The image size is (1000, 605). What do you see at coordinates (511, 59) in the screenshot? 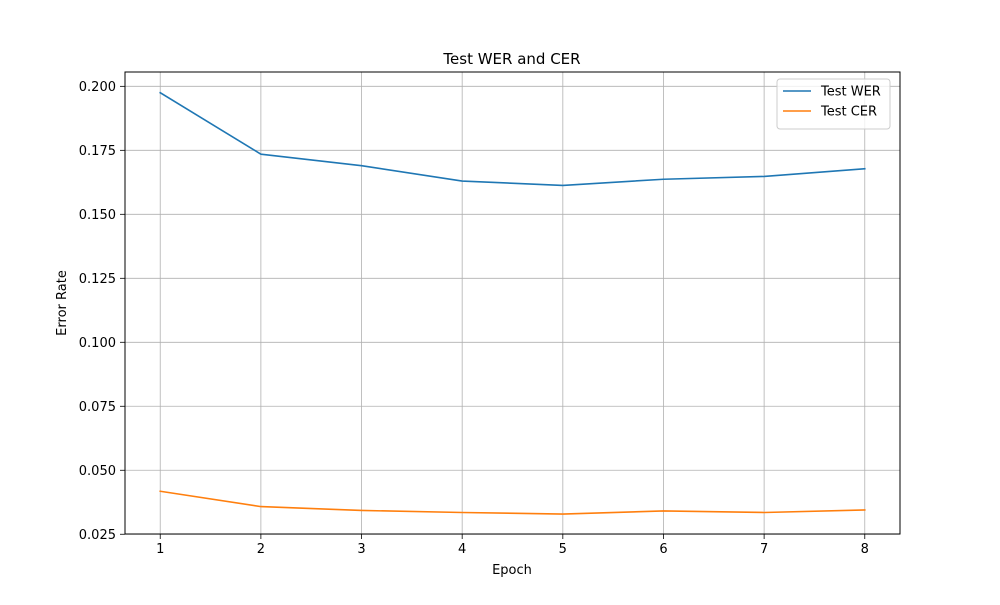
I see `chart-title: Test WER and CER` at bounding box center [511, 59].